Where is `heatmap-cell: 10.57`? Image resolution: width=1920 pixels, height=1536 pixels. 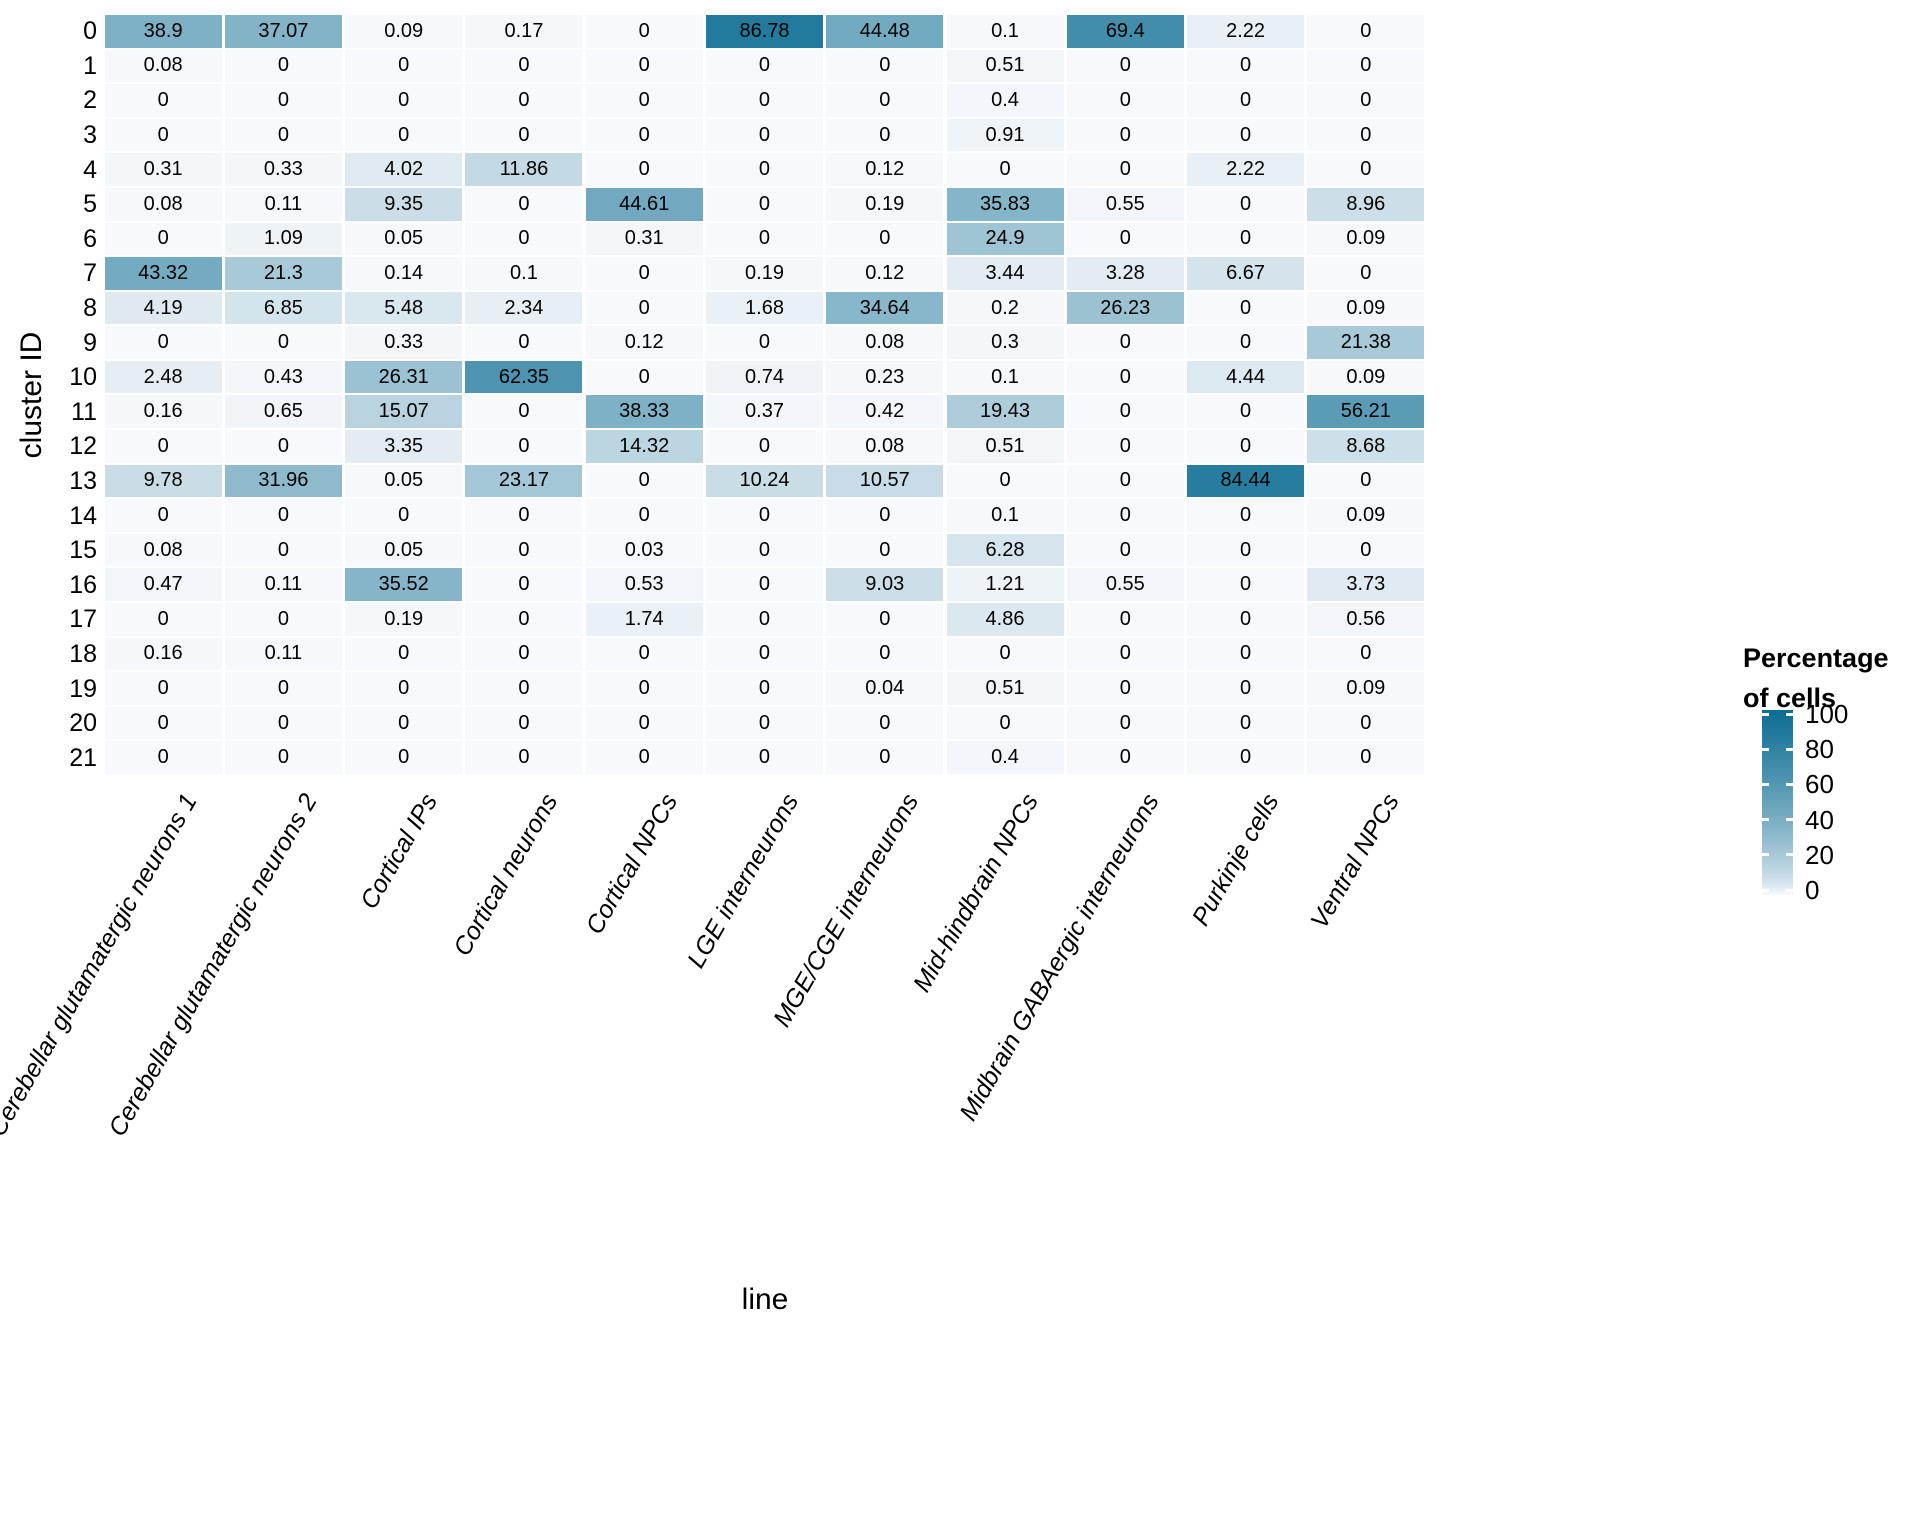 heatmap-cell: 10.57 is located at coordinates (885, 481).